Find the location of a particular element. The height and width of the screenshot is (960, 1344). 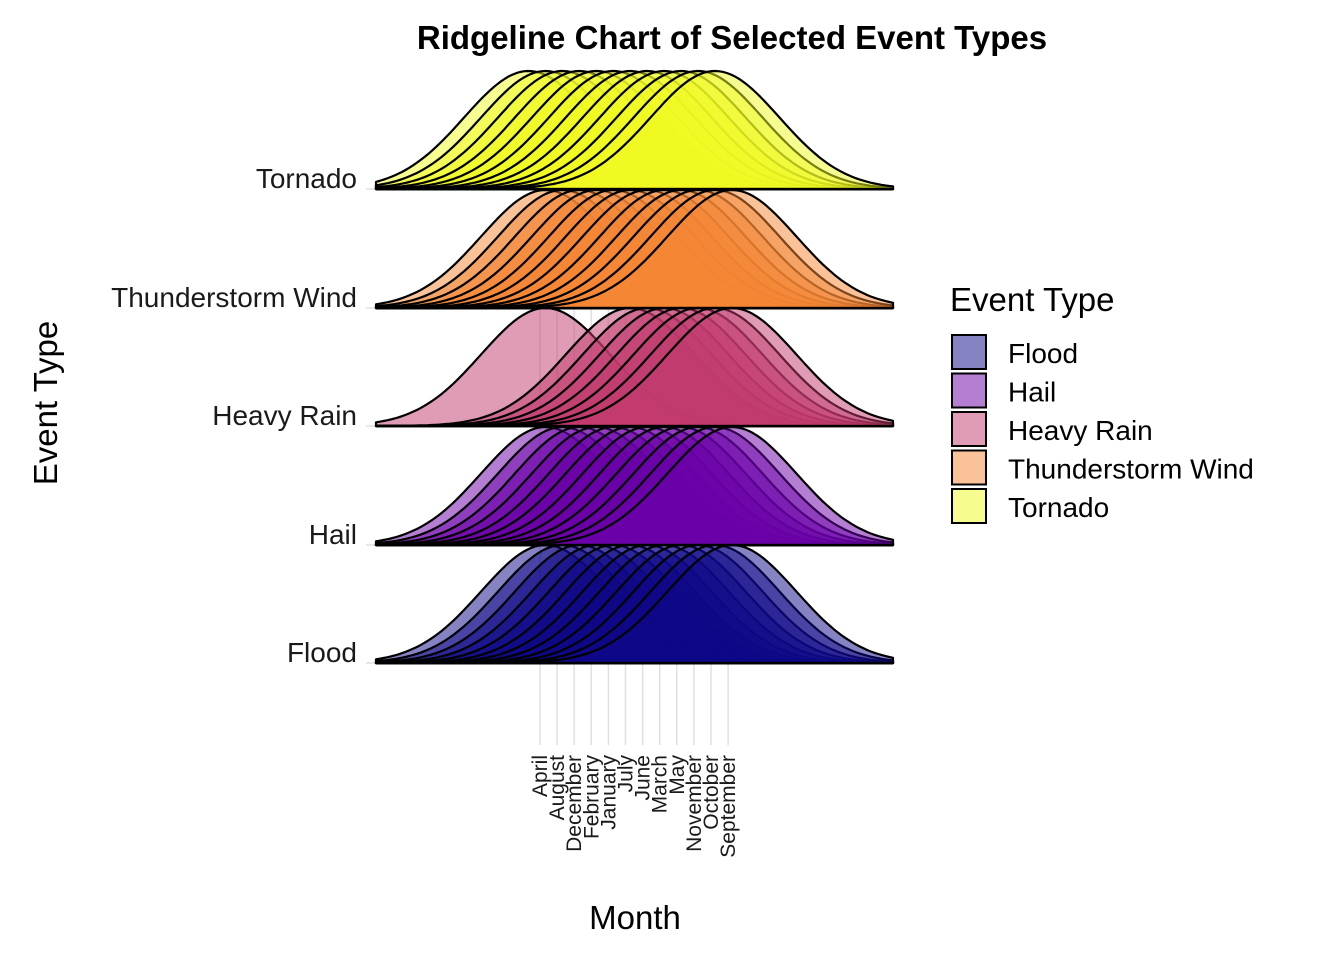

ridge-group-flood is located at coordinates (634, 604).